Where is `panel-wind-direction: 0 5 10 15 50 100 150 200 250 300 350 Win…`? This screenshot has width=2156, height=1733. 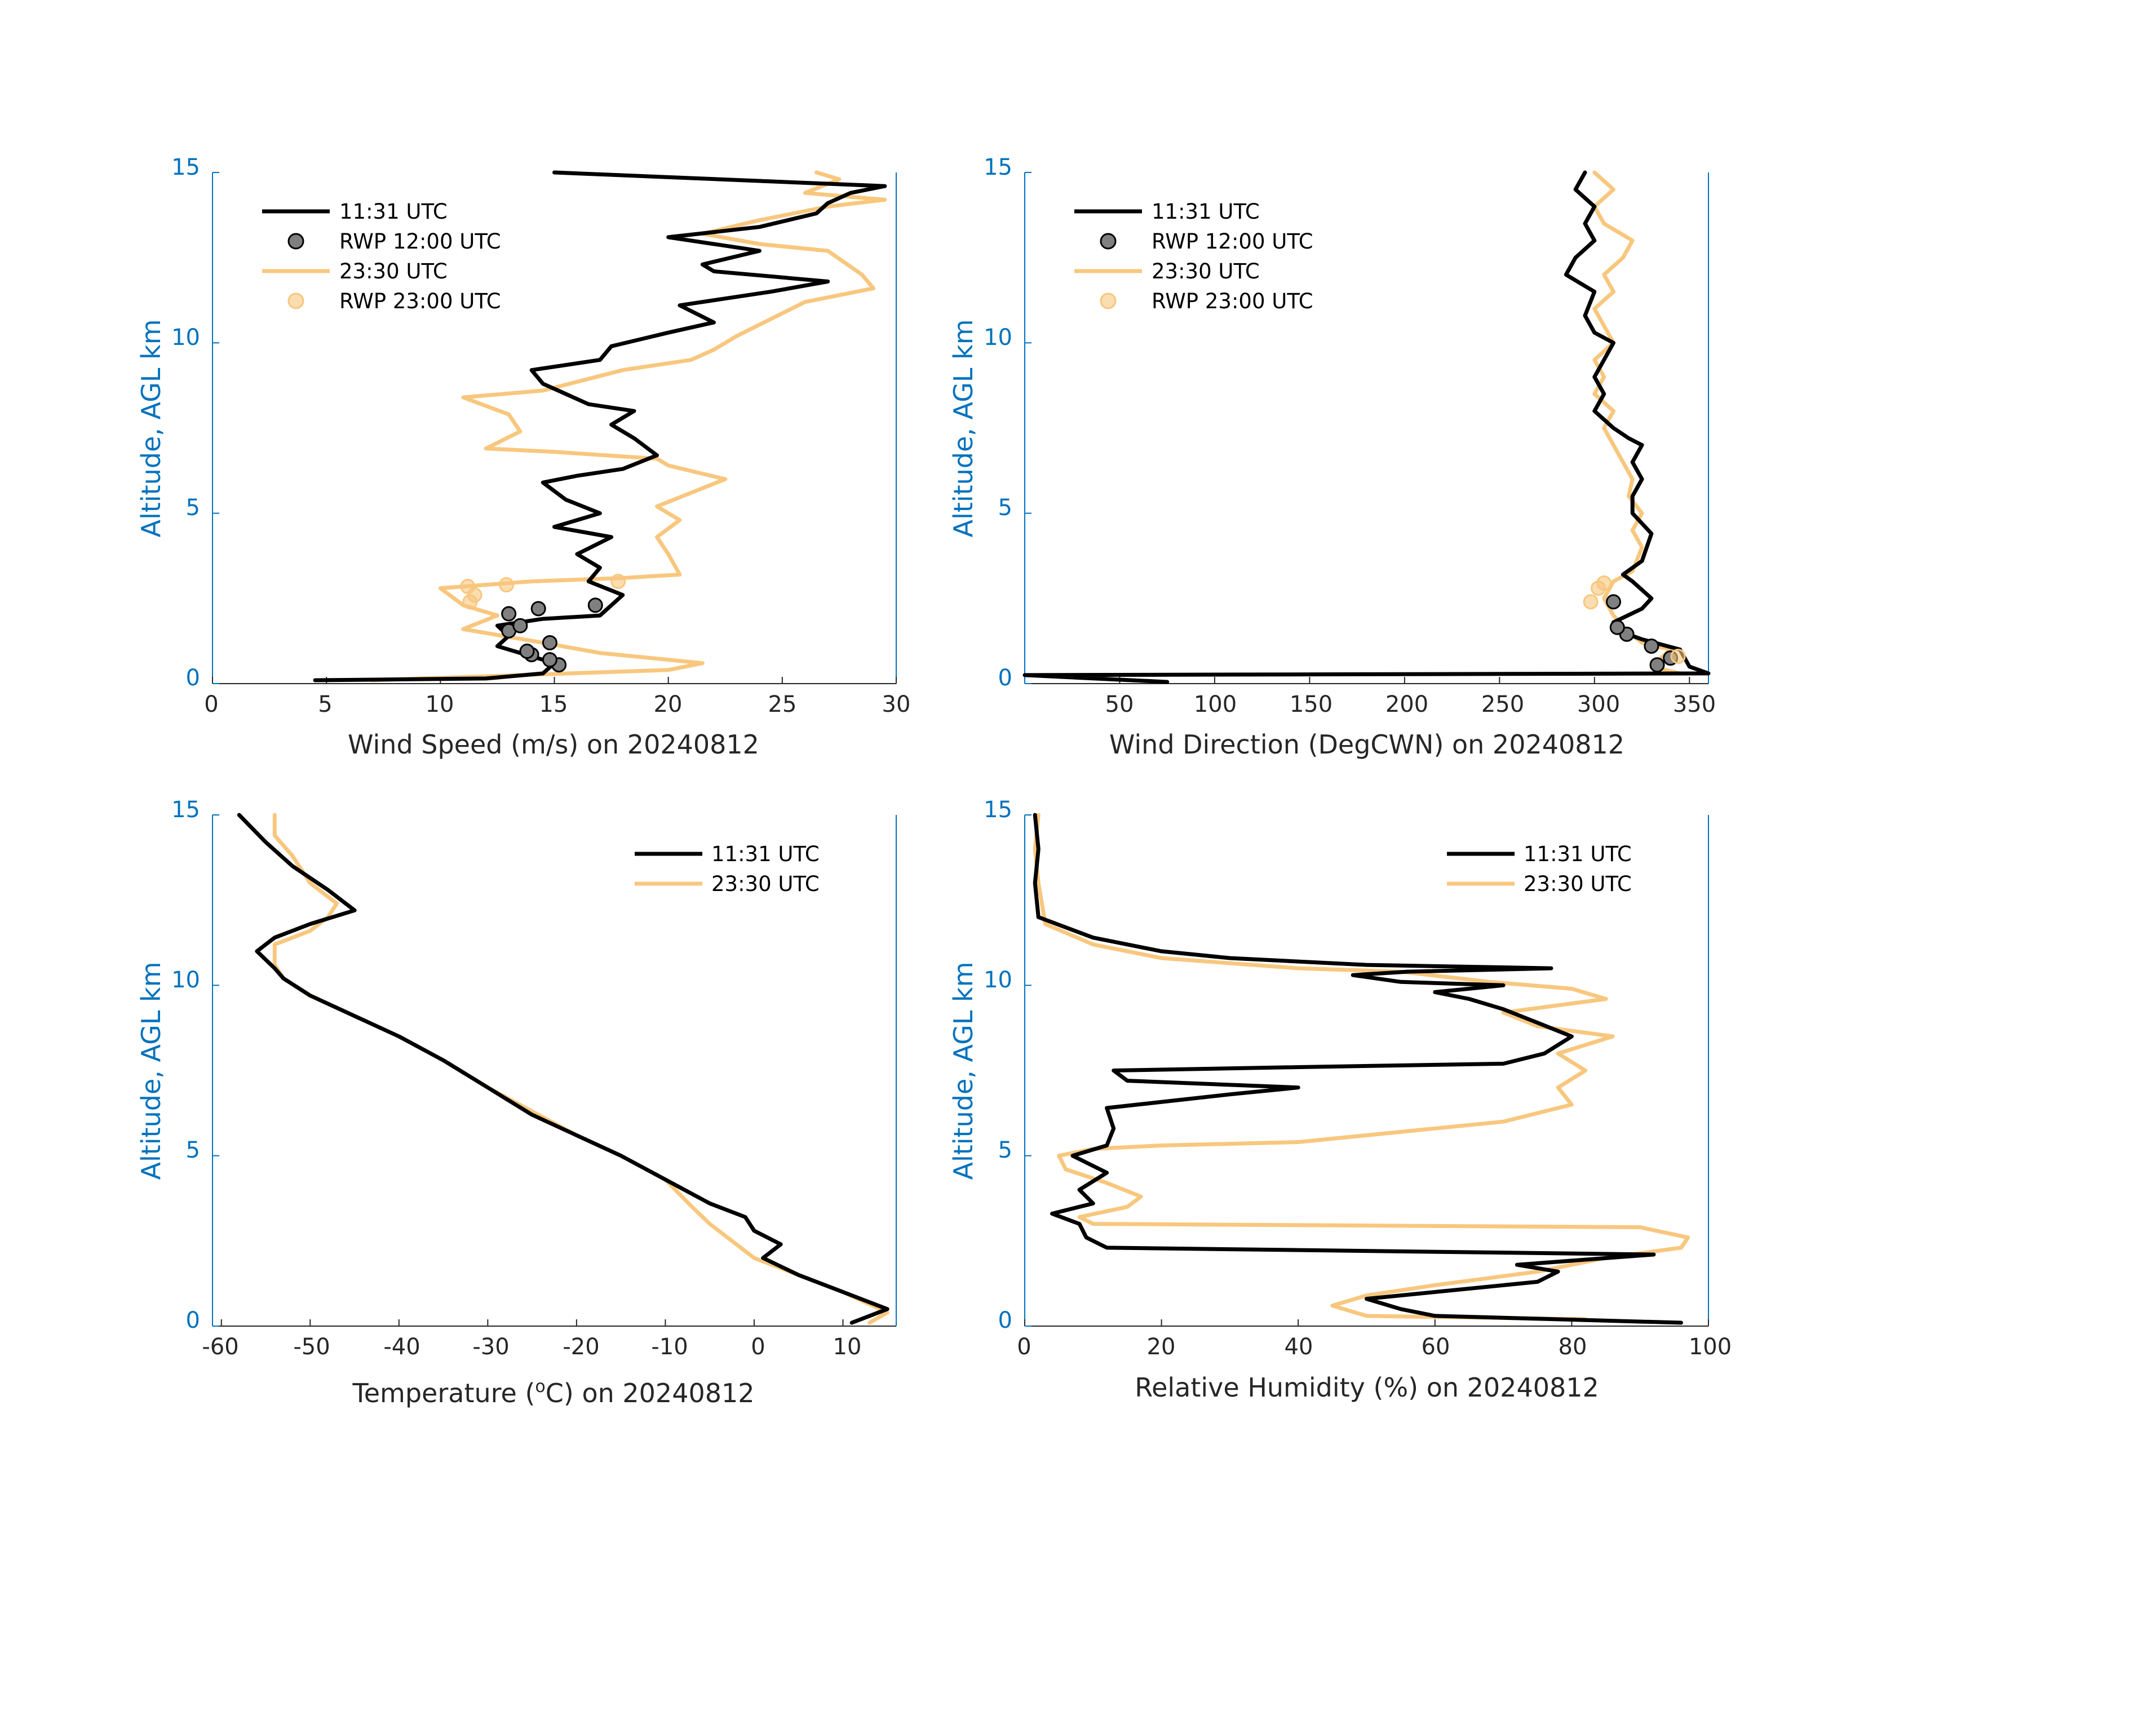
panel-wind-direction: 0 5 10 15 50 100 150 200 250 300 350 Win… is located at coordinates (1332, 457).